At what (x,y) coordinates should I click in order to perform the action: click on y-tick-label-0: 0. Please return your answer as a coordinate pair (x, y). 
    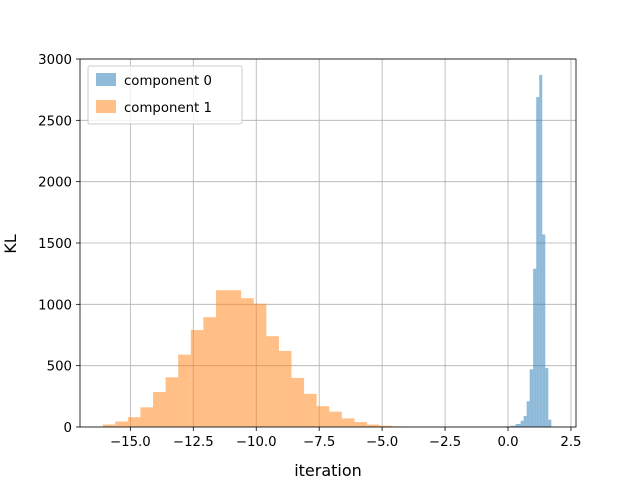
    Looking at the image, I should click on (68, 428).